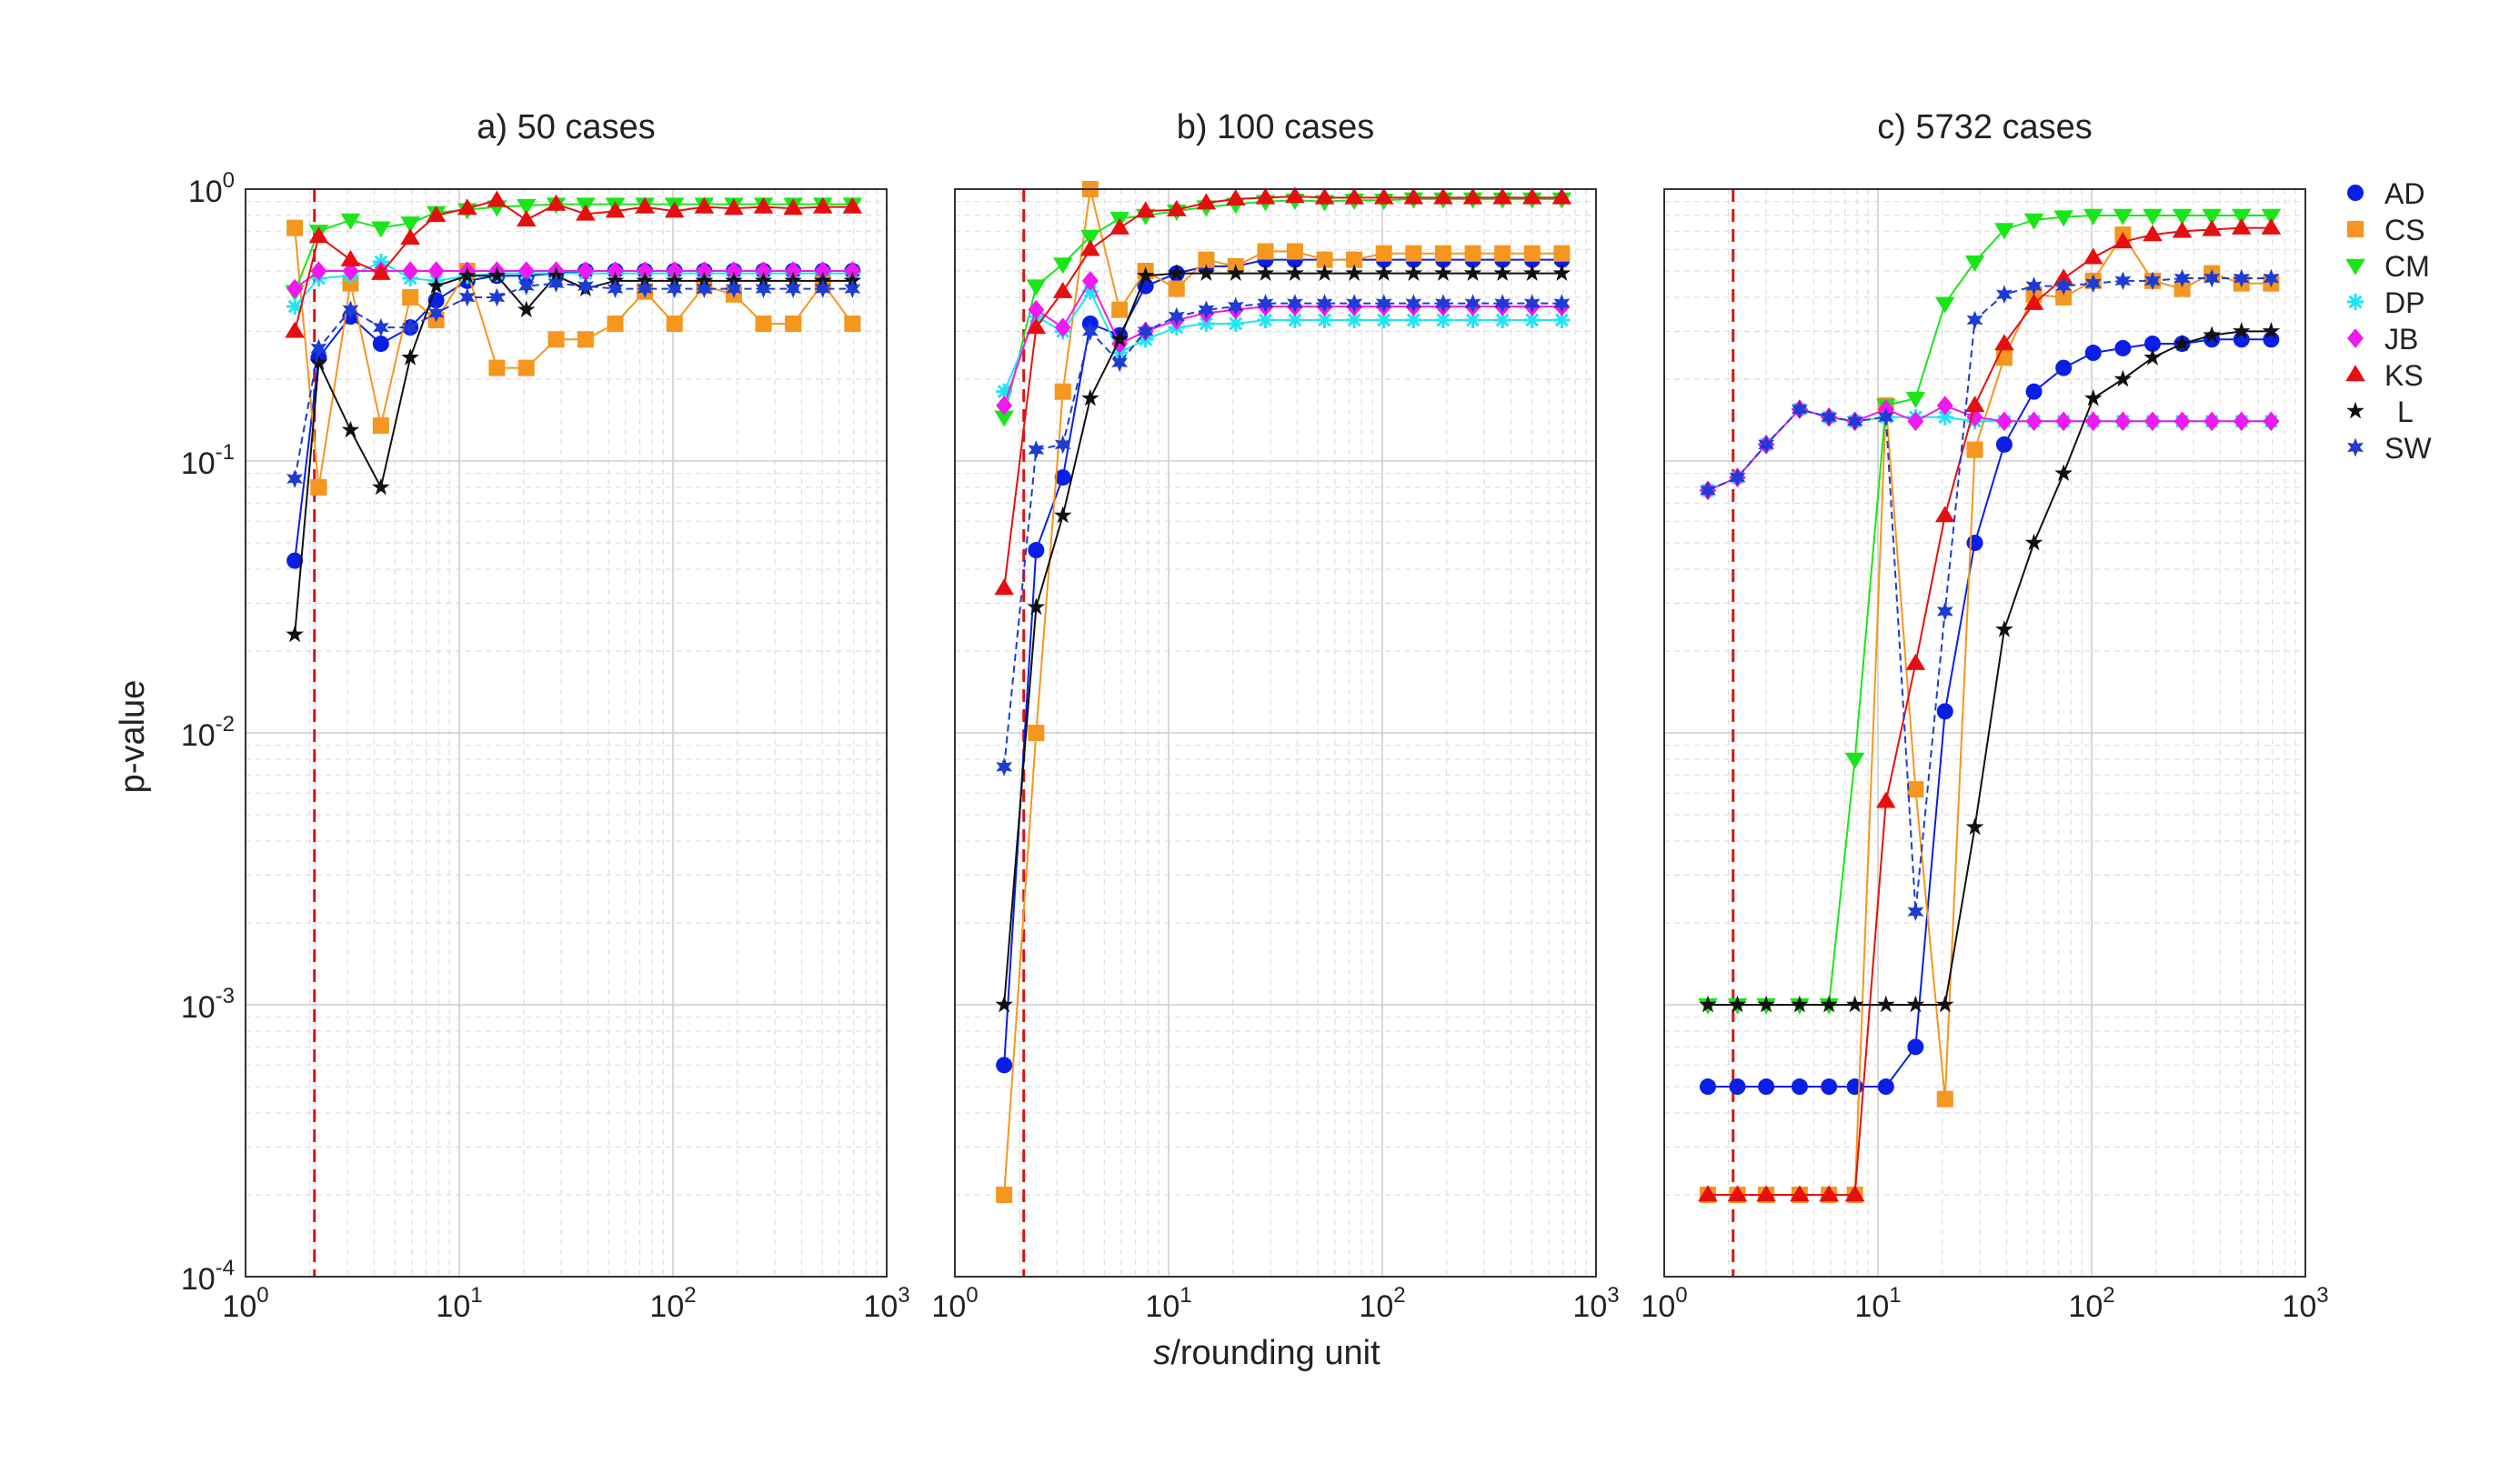 The image size is (2520, 1484). Describe the element at coordinates (2404, 302) in the screenshot. I see `legend-label: DP` at that location.